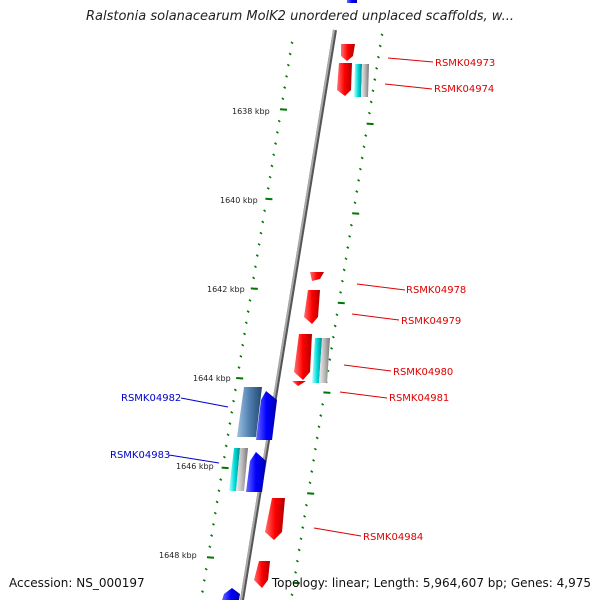 The height and width of the screenshot is (600, 600). Describe the element at coordinates (178, 555) in the screenshot. I see `scale-label-1648: 1648 kbp` at that location.